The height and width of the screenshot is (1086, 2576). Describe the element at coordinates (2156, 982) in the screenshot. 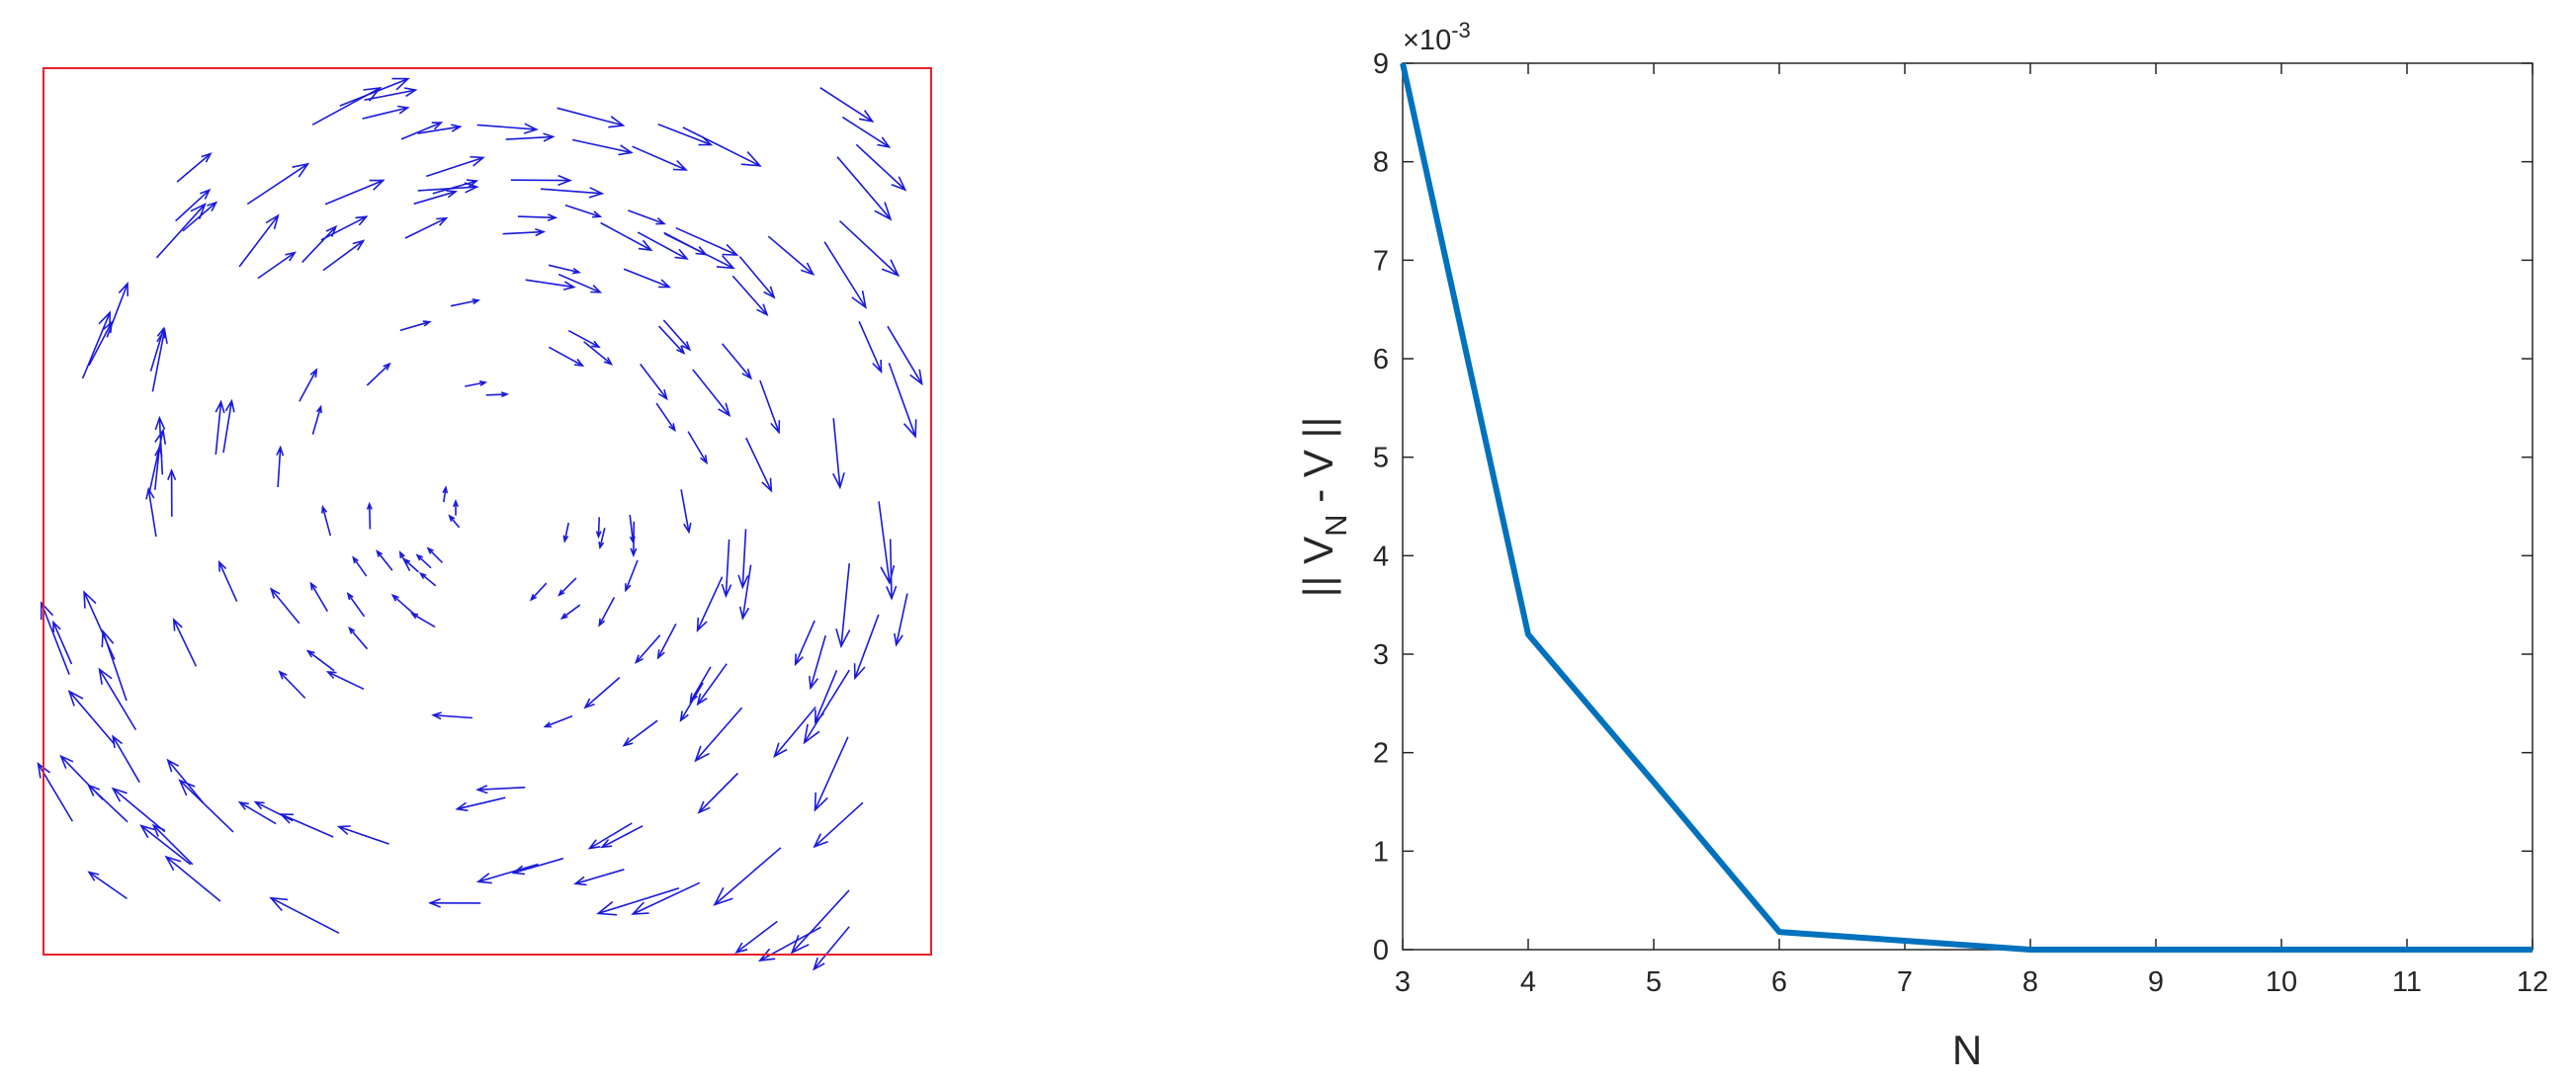

I see `x-tick-label: 9` at that location.